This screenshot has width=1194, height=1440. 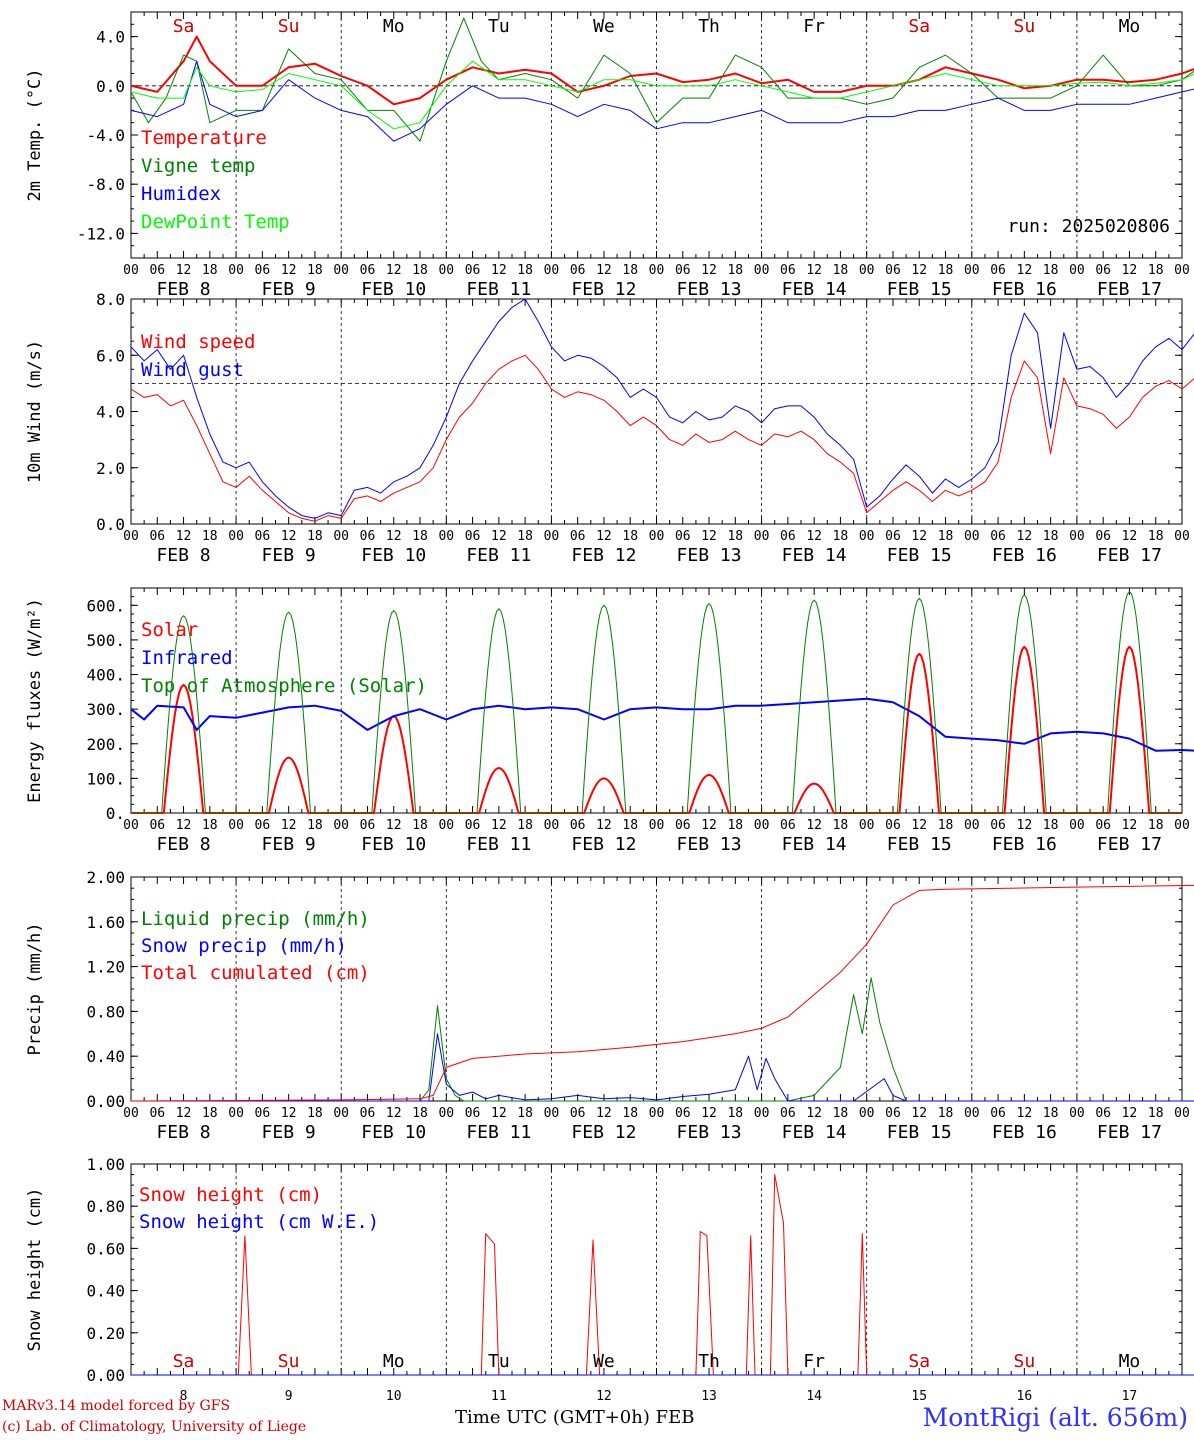 I want to click on legend-entry: DewPoint Temp, so click(x=215, y=222).